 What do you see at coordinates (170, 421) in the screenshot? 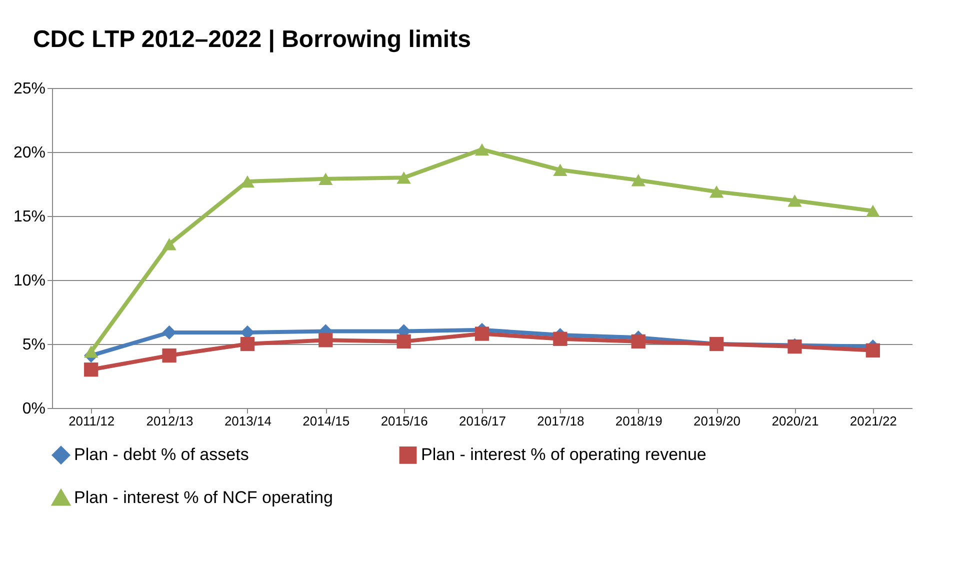
I see `x-tick-label: 2012/13` at bounding box center [170, 421].